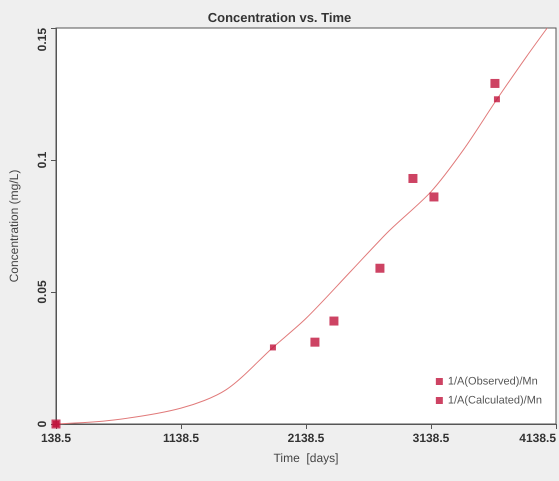  Describe the element at coordinates (42, 424) in the screenshot. I see `y-tick-label: 0` at that location.